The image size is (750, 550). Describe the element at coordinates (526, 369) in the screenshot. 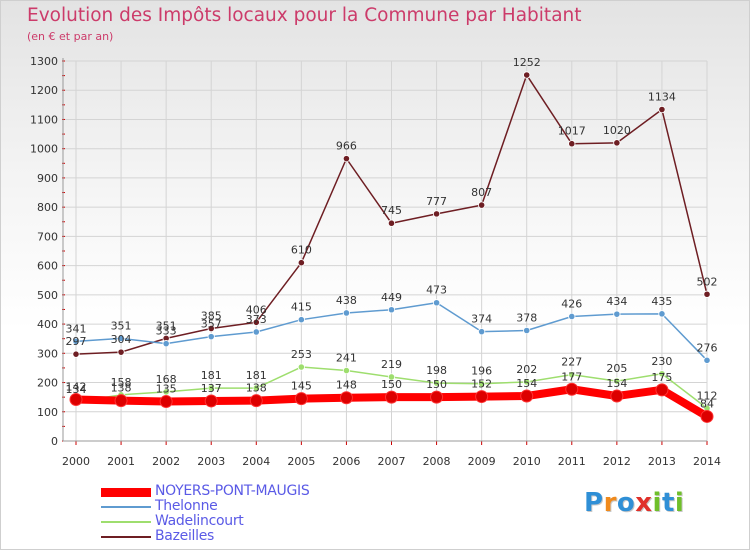

I see `data-label-wadelincourt: 202` at that location.